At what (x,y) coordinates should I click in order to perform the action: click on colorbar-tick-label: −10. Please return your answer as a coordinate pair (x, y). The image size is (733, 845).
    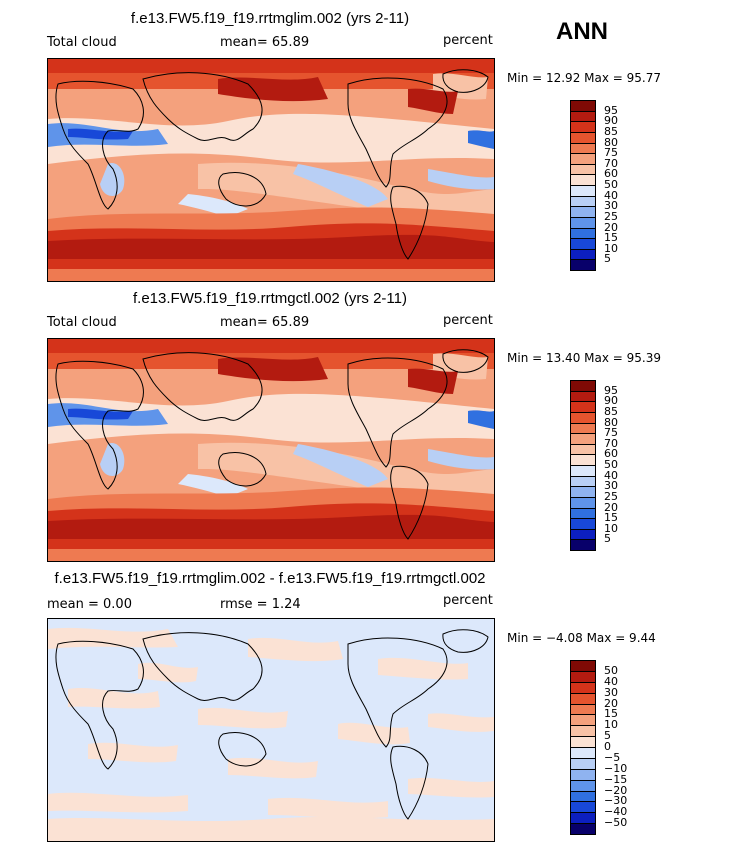
    Looking at the image, I should click on (616, 768).